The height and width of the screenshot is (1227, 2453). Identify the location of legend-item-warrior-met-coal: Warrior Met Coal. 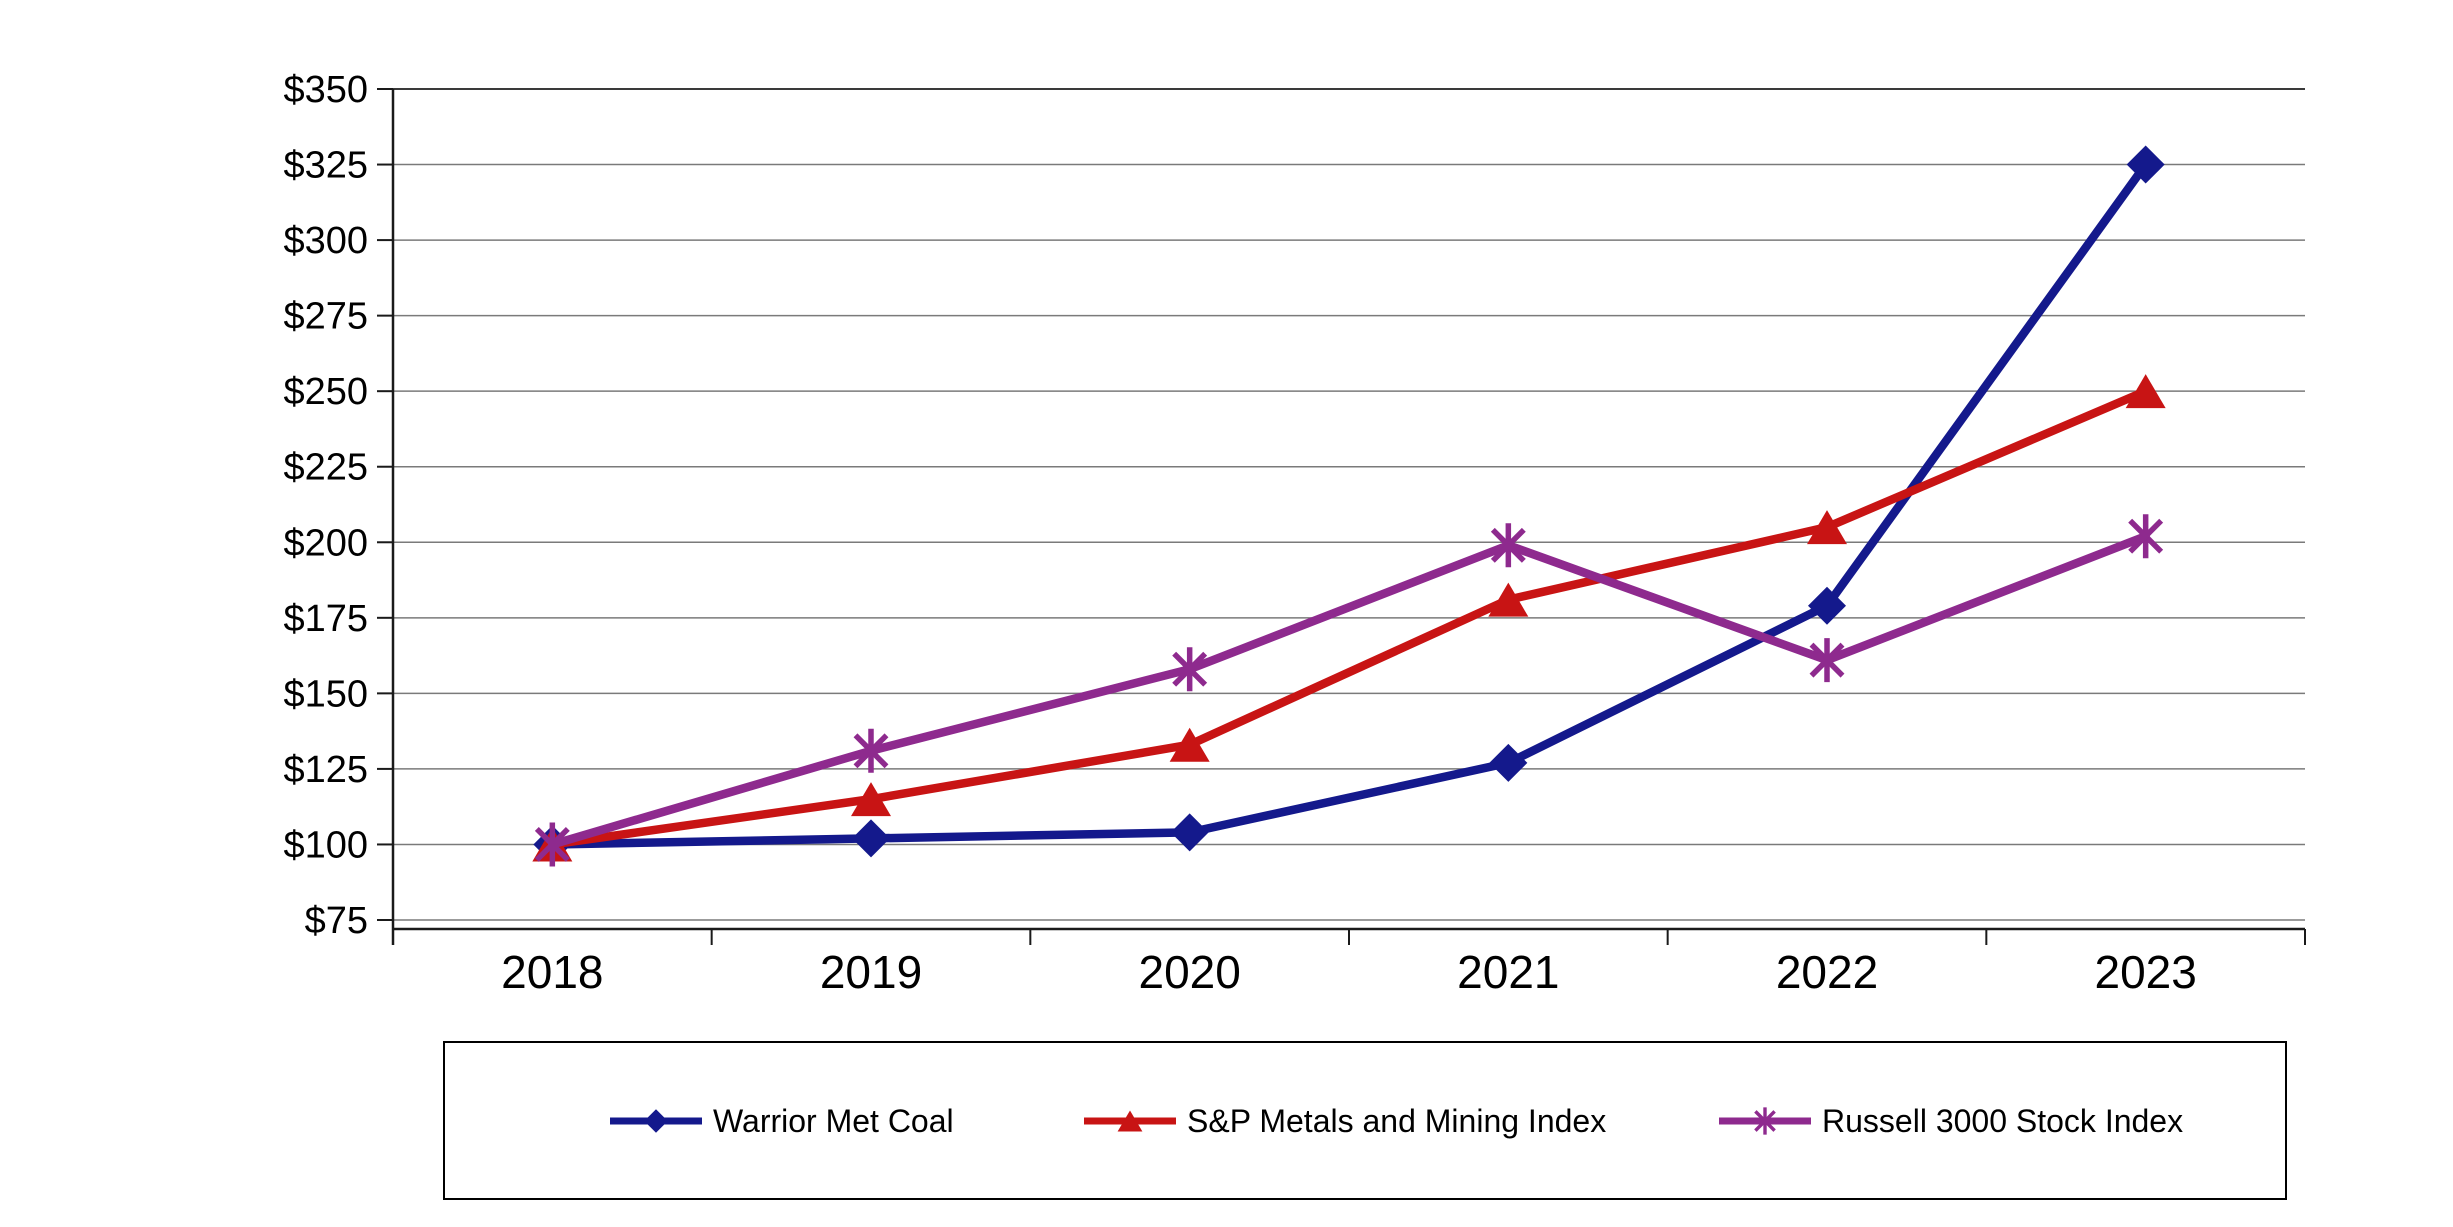
(781, 1121).